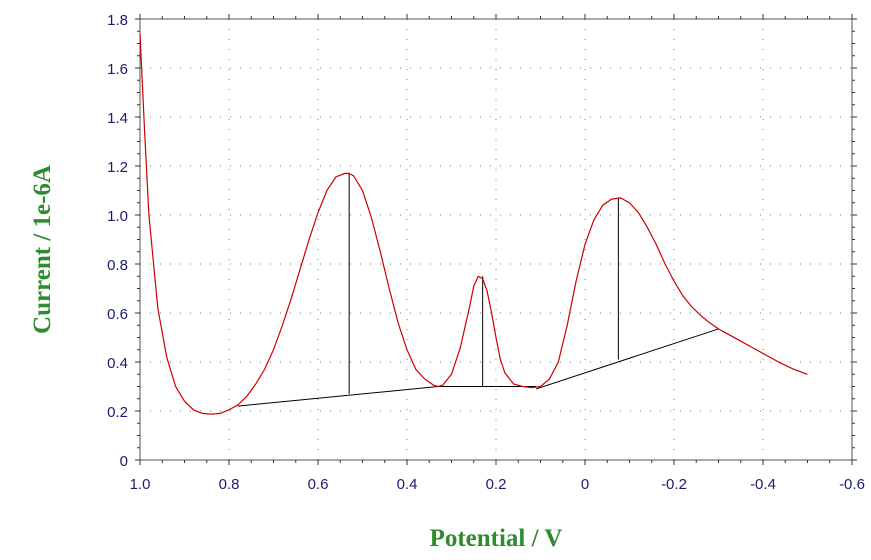  Describe the element at coordinates (124, 461) in the screenshot. I see `y-tick-label: 0` at that location.